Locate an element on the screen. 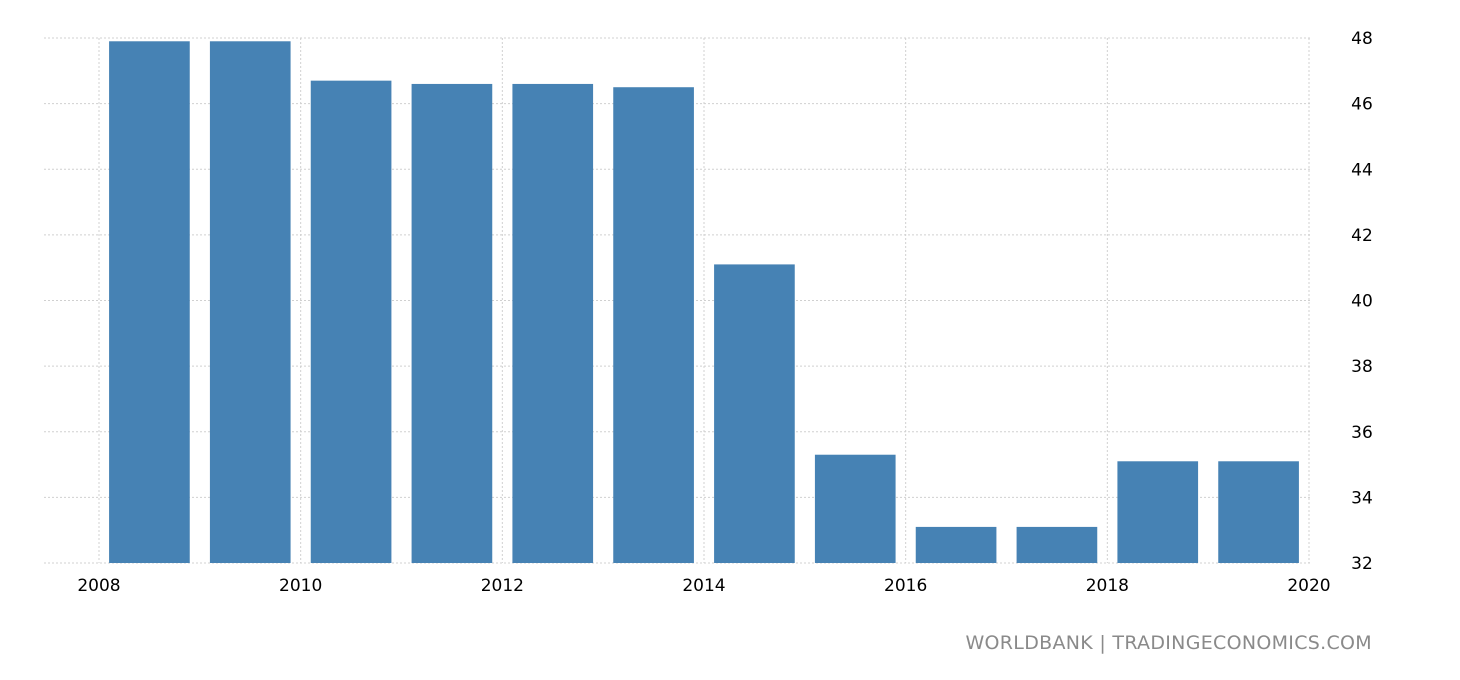 The image size is (1460, 680). y-tick-label: 40 is located at coordinates (1362, 302).